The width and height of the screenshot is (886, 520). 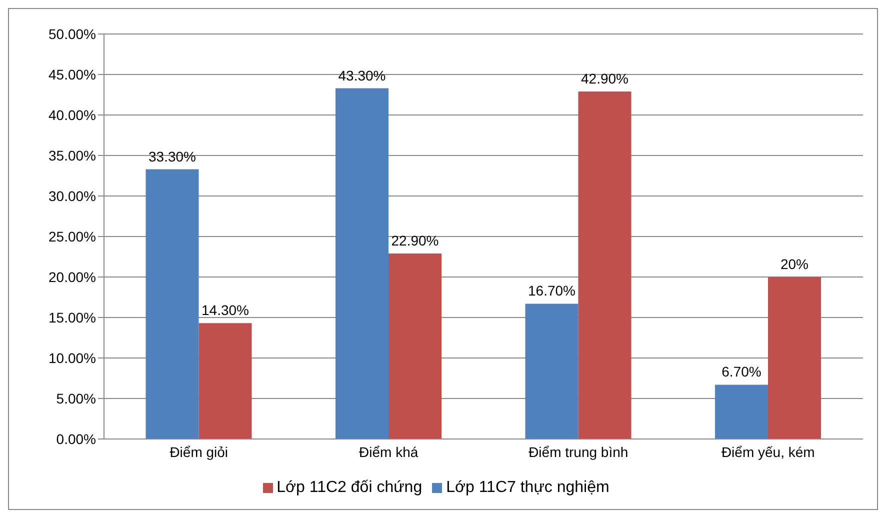 I want to click on x-tick-label: Điểm giỏi, so click(x=199, y=452).